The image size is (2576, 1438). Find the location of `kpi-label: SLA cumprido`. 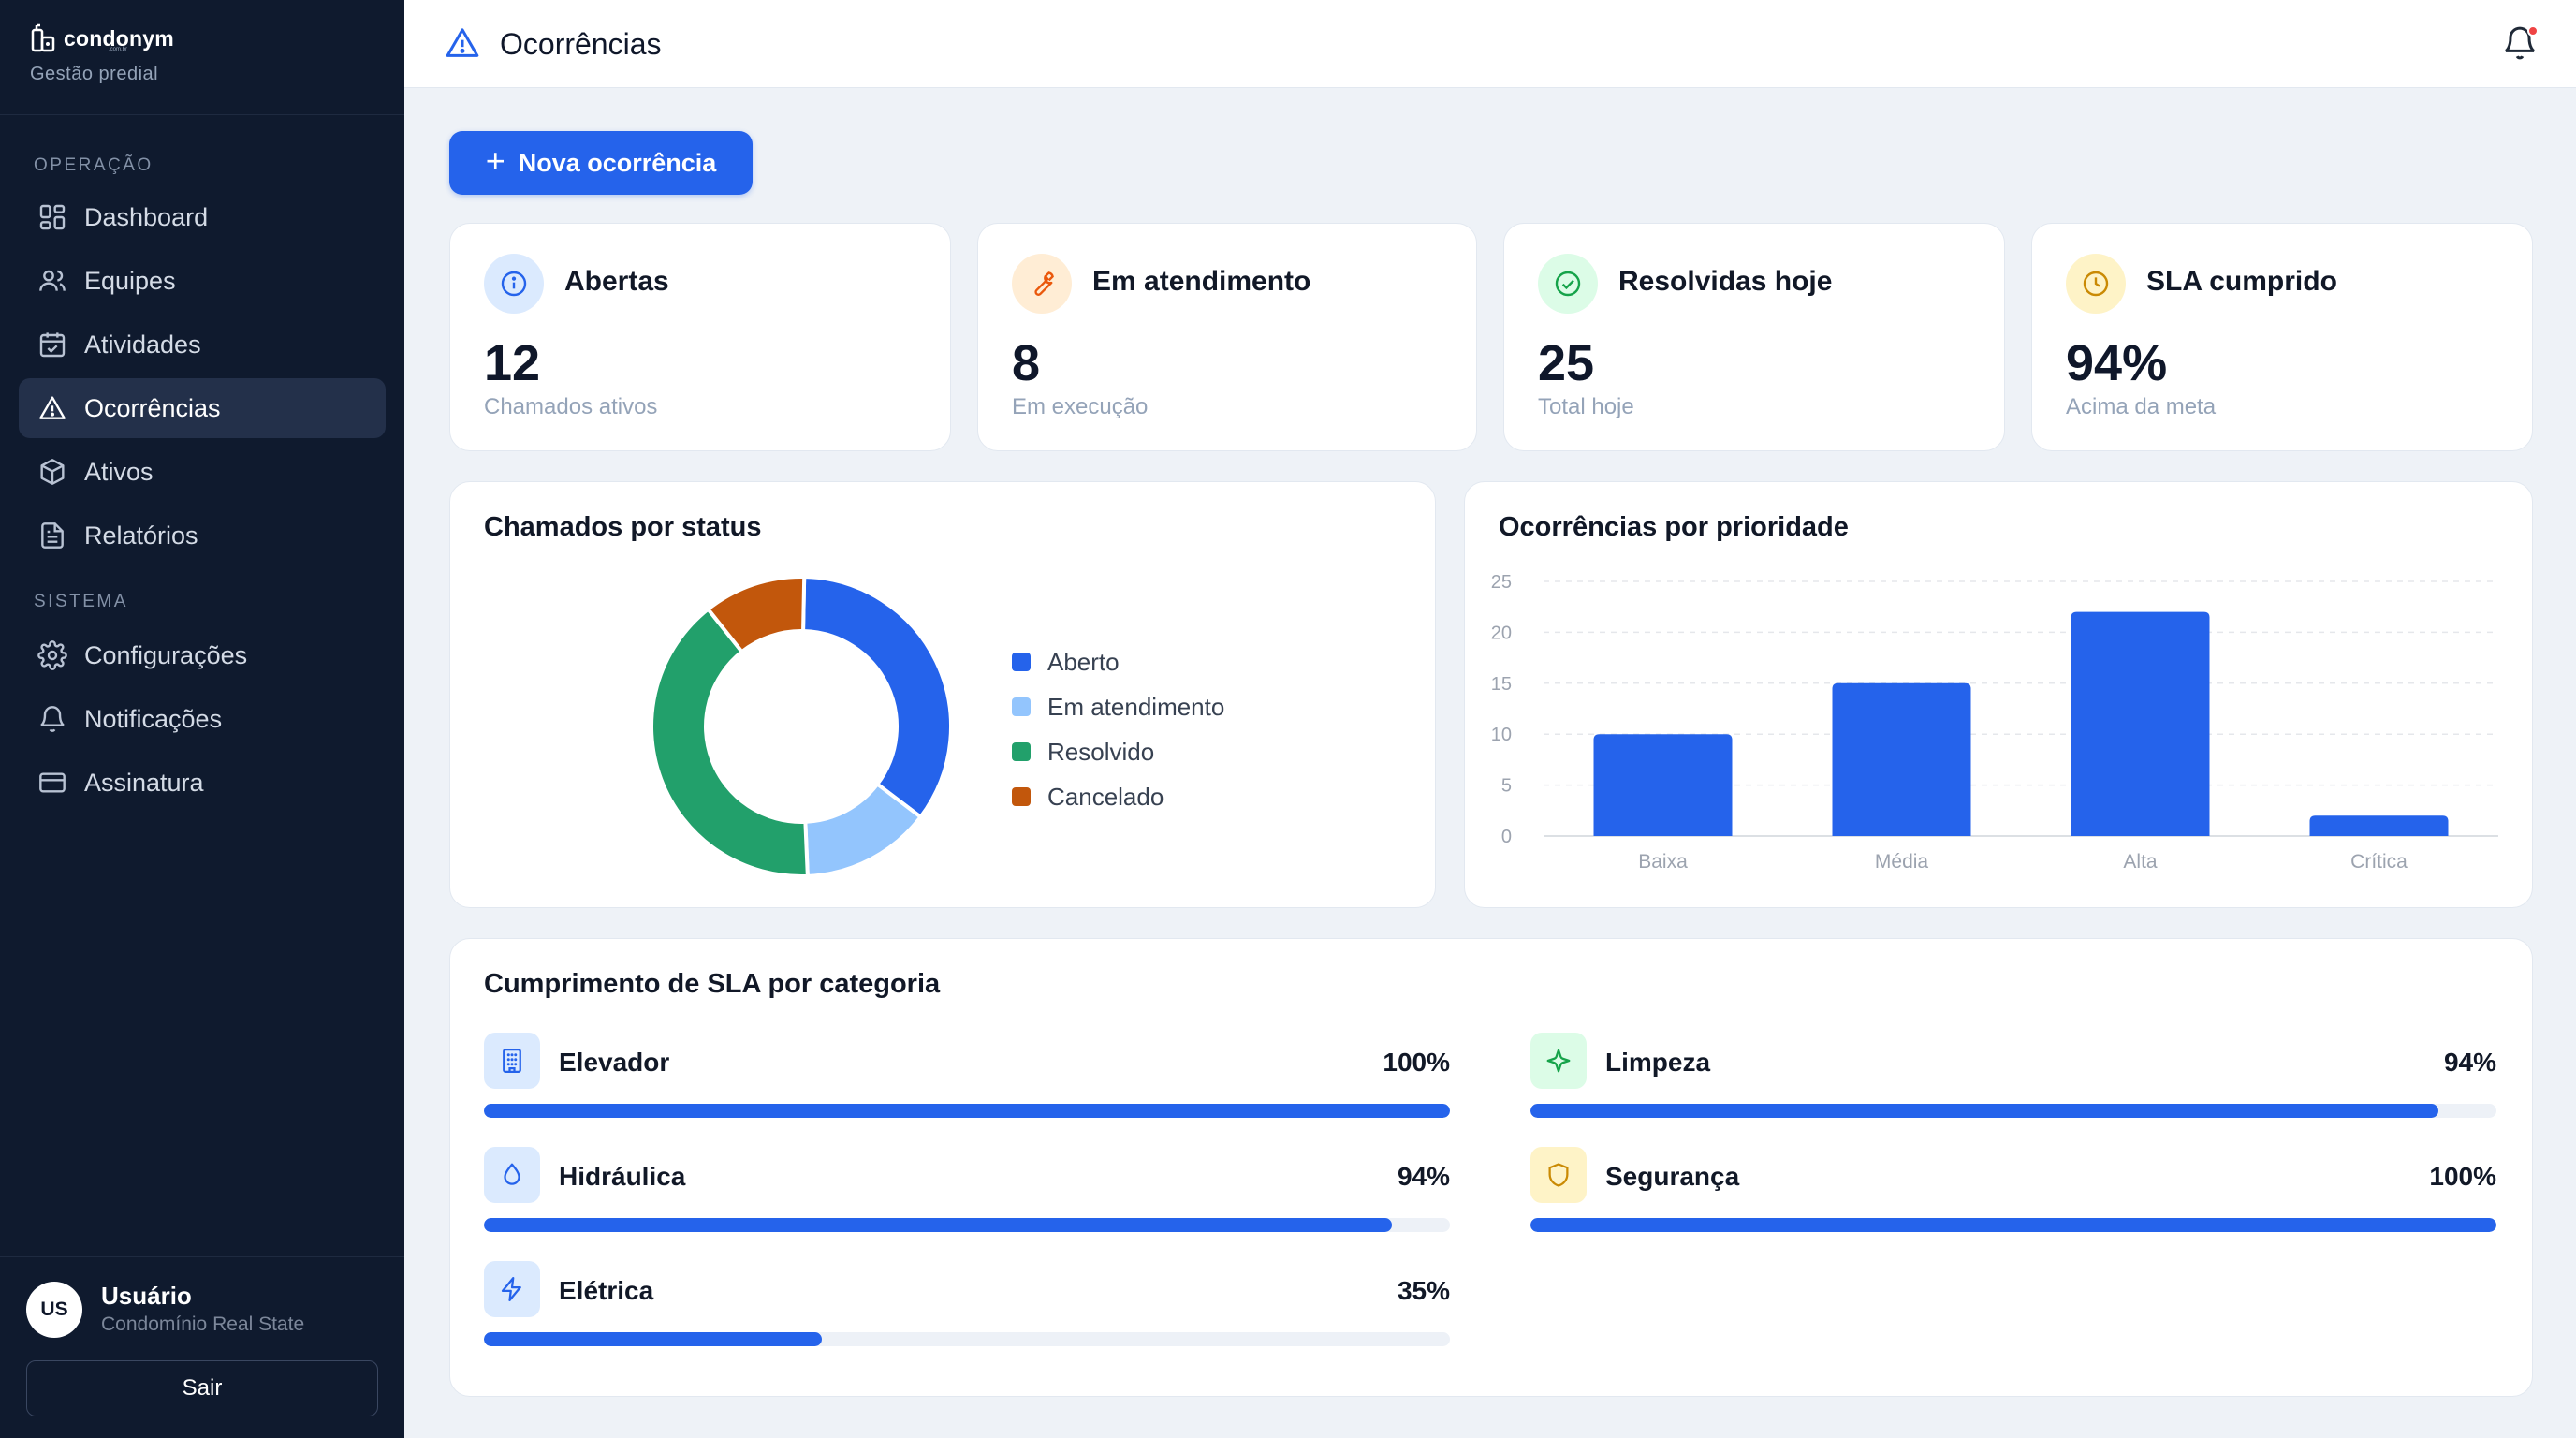

kpi-label: SLA cumprido is located at coordinates (2241, 281).